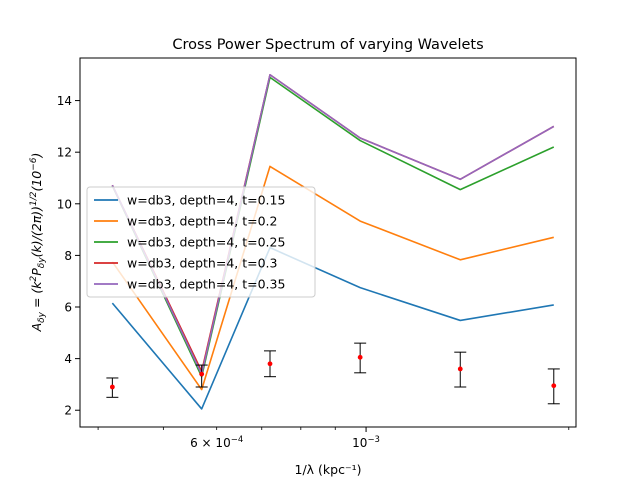  I want to click on x-axis: 10−3 6 × 10−4, so click(333, 438).